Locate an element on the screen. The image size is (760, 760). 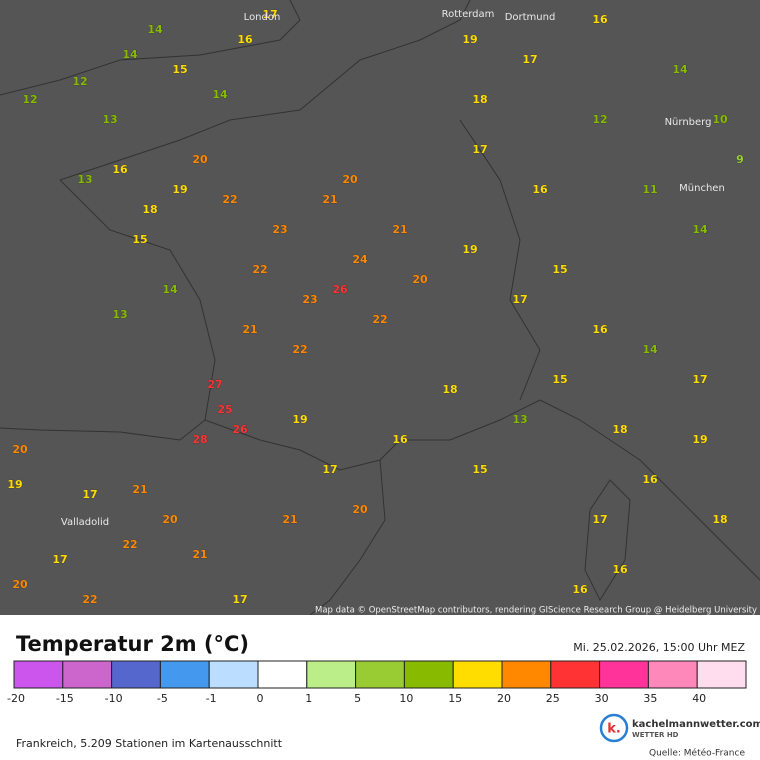
source: Quelle: Météo-France is located at coordinates (697, 753).